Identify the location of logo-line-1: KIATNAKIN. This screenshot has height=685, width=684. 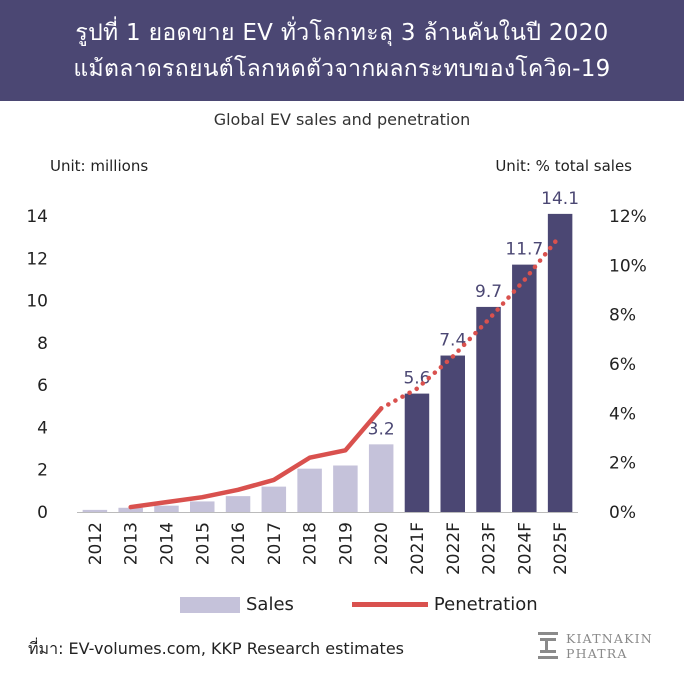
(609, 638).